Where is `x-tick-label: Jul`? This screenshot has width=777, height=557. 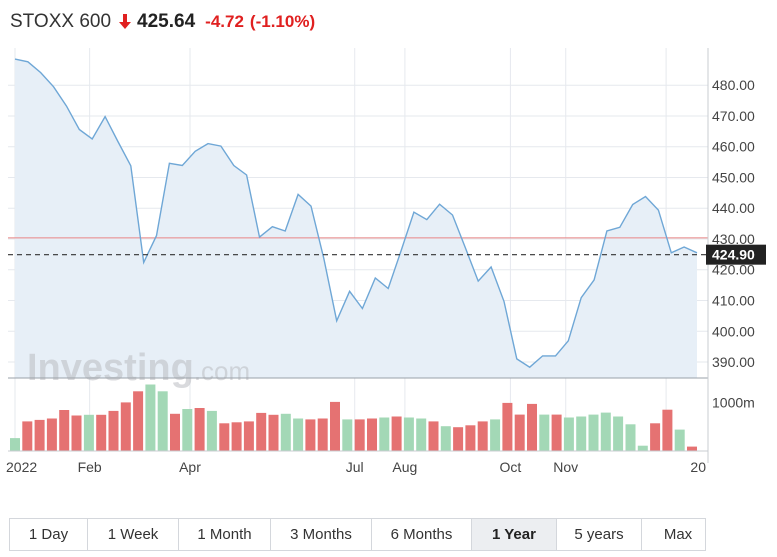 x-tick-label: Jul is located at coordinates (355, 467).